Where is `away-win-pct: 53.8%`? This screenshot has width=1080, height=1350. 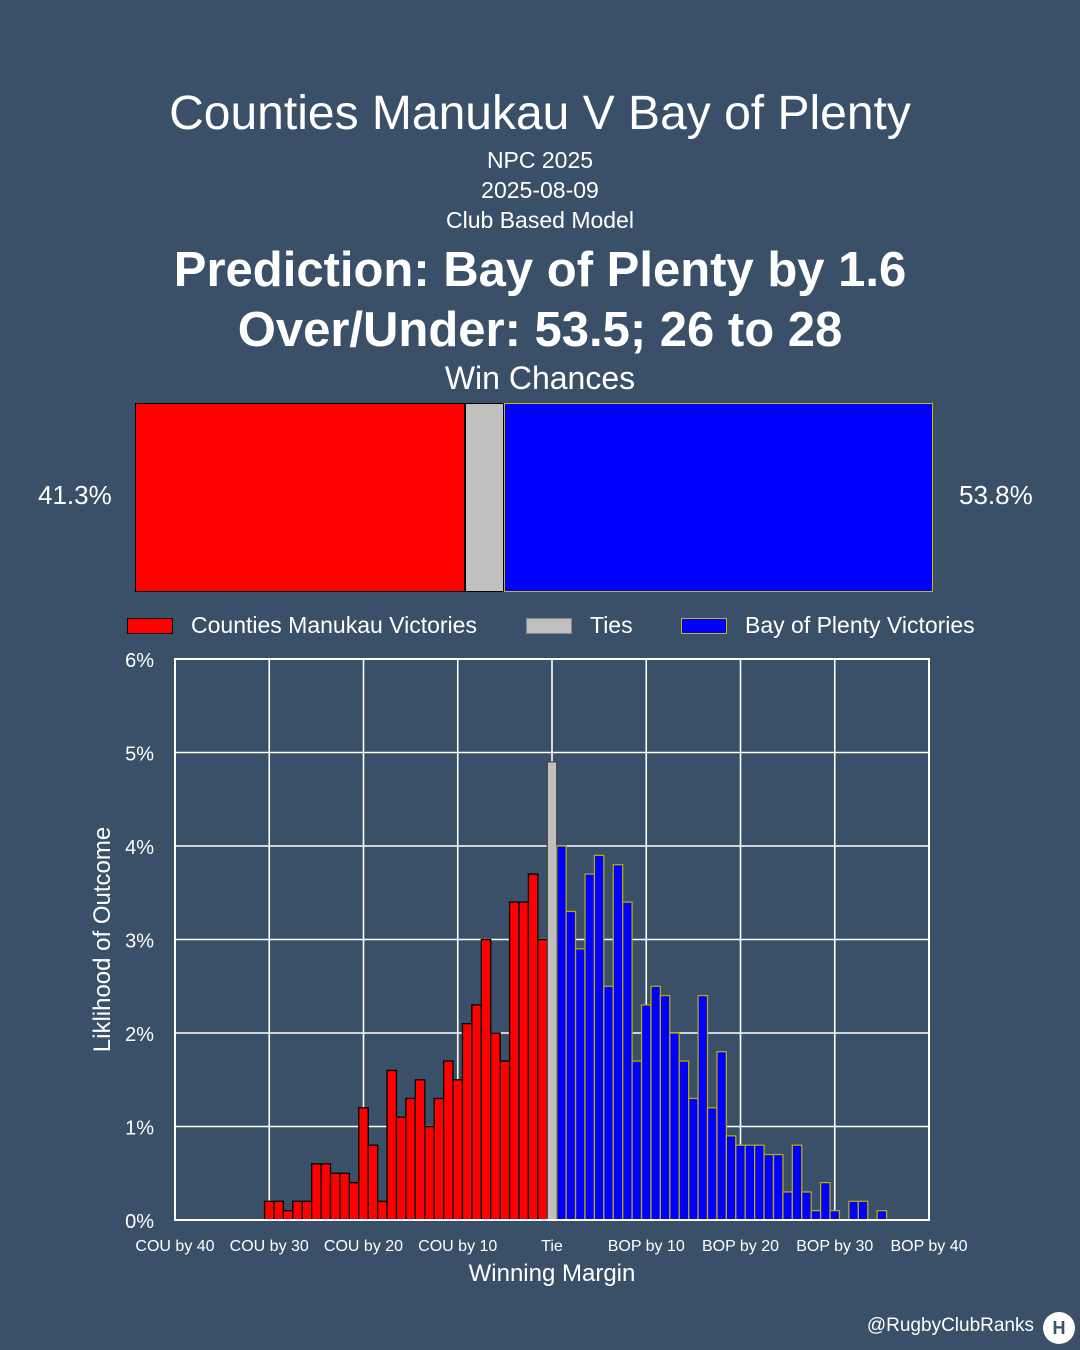
away-win-pct: 53.8% is located at coordinates (996, 495).